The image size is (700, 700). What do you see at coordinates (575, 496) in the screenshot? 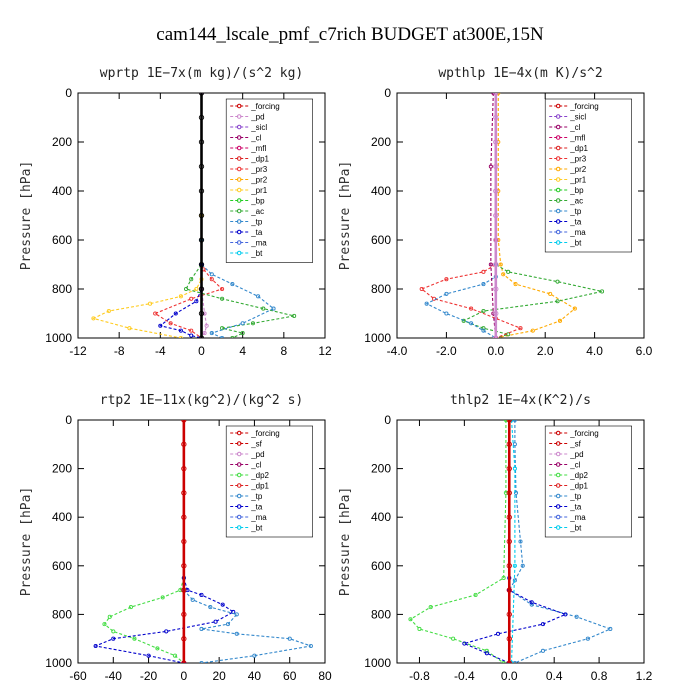
I see `legend-entry: _tp` at bounding box center [575, 496].